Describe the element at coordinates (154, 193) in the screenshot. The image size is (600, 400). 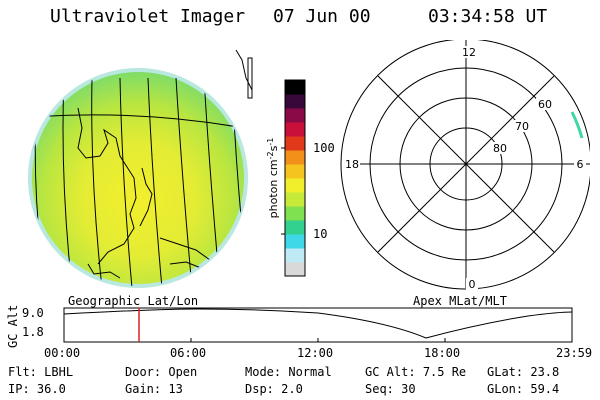
I see `coastlines` at that location.